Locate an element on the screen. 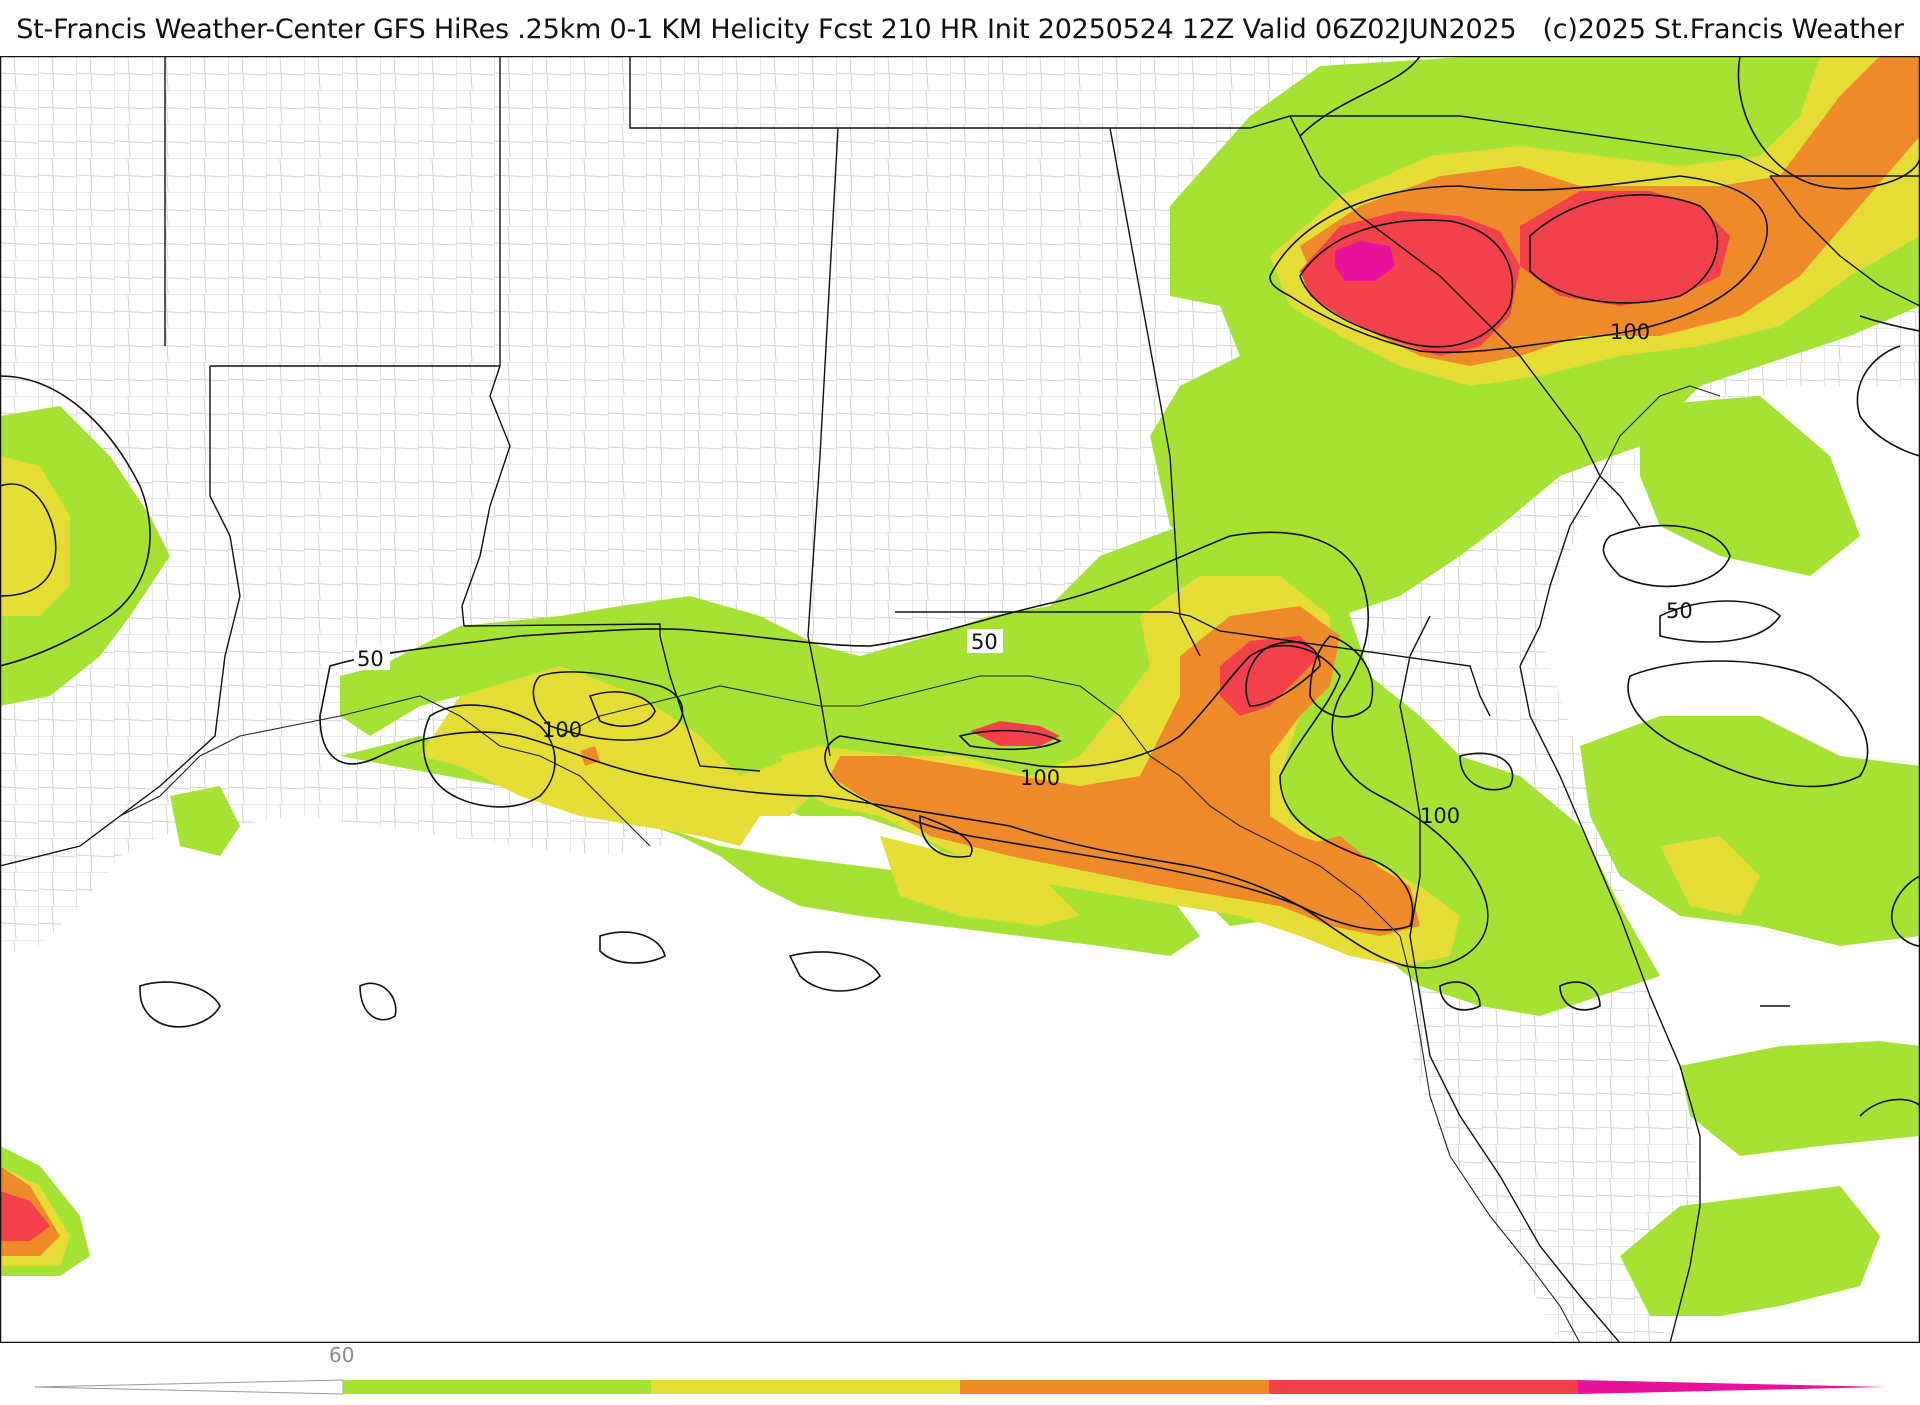 Image resolution: width=1920 pixels, height=1405 pixels. contour-label-100-florida: 100 is located at coordinates (1440, 816).